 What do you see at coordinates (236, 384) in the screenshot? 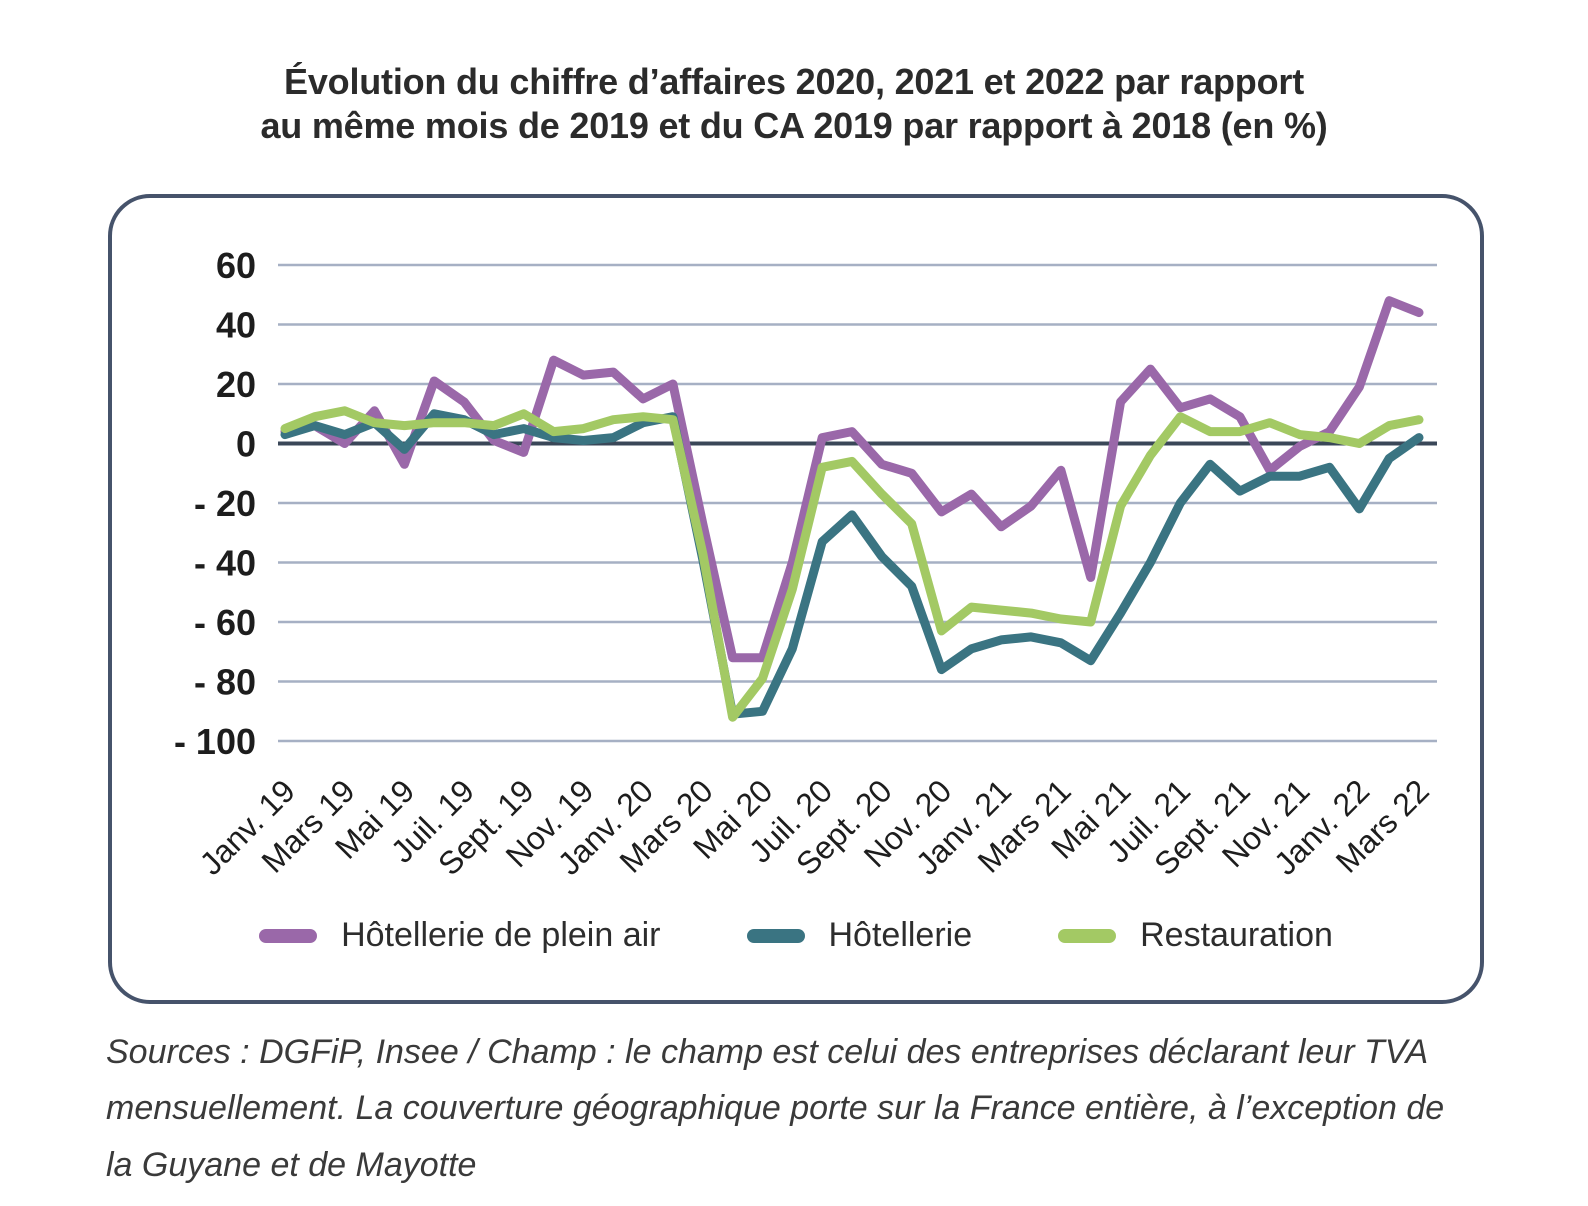
I see `y-tick-label: 20` at bounding box center [236, 384].